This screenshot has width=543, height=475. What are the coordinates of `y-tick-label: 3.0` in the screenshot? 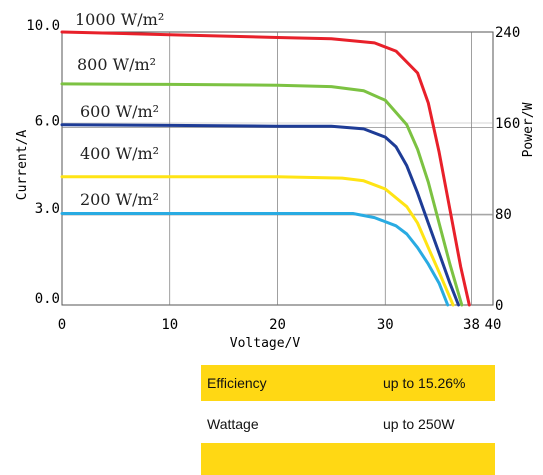 It's located at (47, 209).